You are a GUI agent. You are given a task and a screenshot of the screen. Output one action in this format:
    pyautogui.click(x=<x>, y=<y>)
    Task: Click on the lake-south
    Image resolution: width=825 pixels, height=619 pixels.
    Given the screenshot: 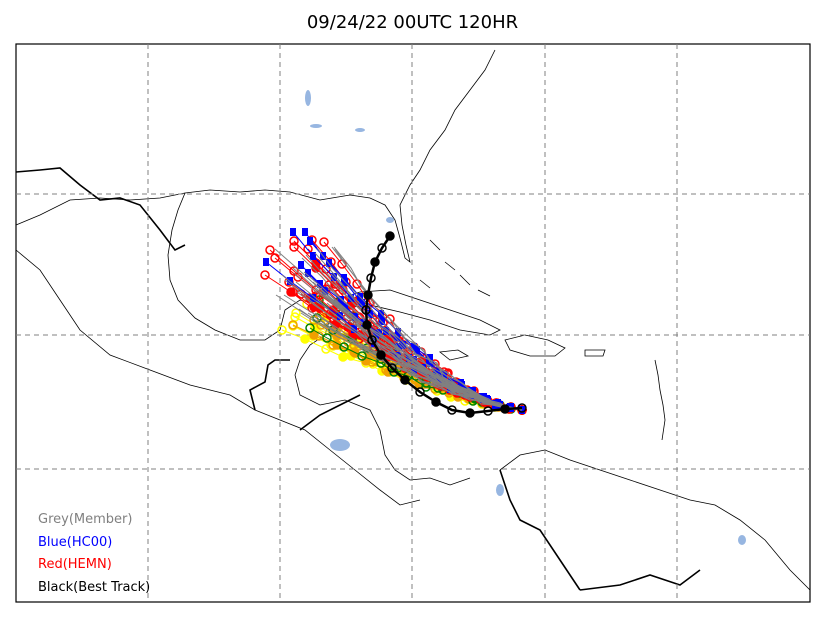 What is the action you would take?
    pyautogui.click(x=742, y=540)
    